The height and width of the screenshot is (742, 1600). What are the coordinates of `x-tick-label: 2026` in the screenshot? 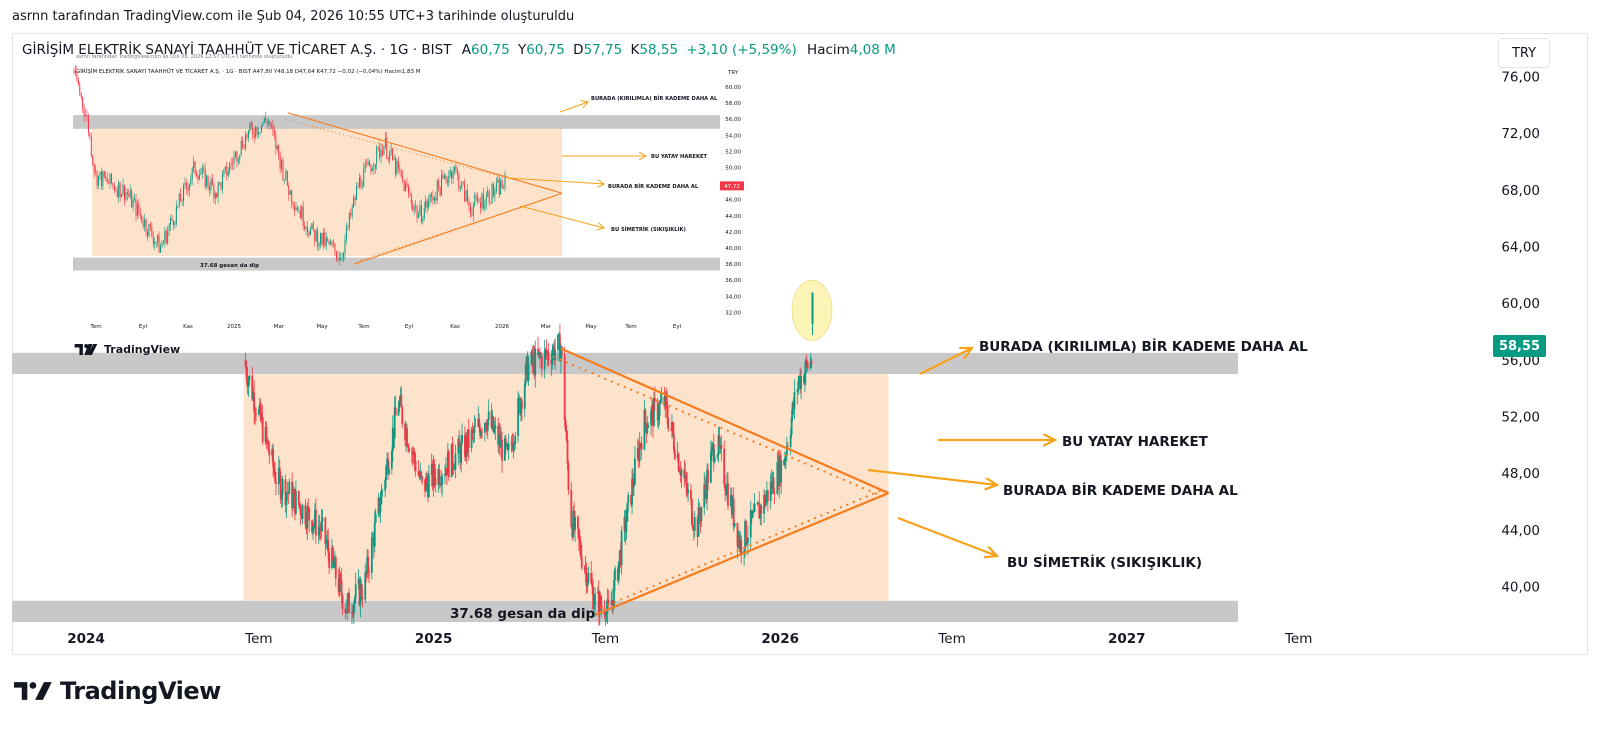 It's located at (780, 639).